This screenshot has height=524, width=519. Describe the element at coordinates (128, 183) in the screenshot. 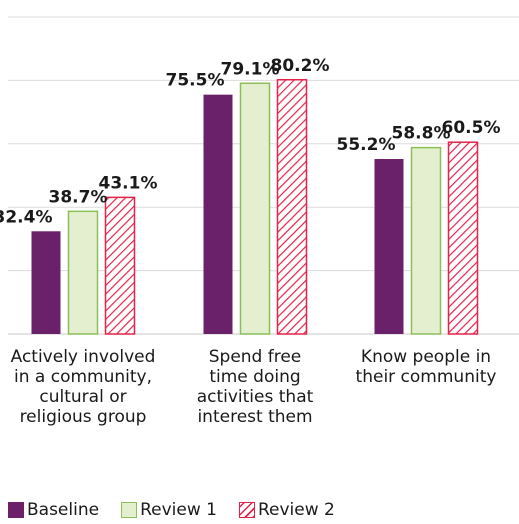

I see `data-label-review-2: 43.1%` at that location.